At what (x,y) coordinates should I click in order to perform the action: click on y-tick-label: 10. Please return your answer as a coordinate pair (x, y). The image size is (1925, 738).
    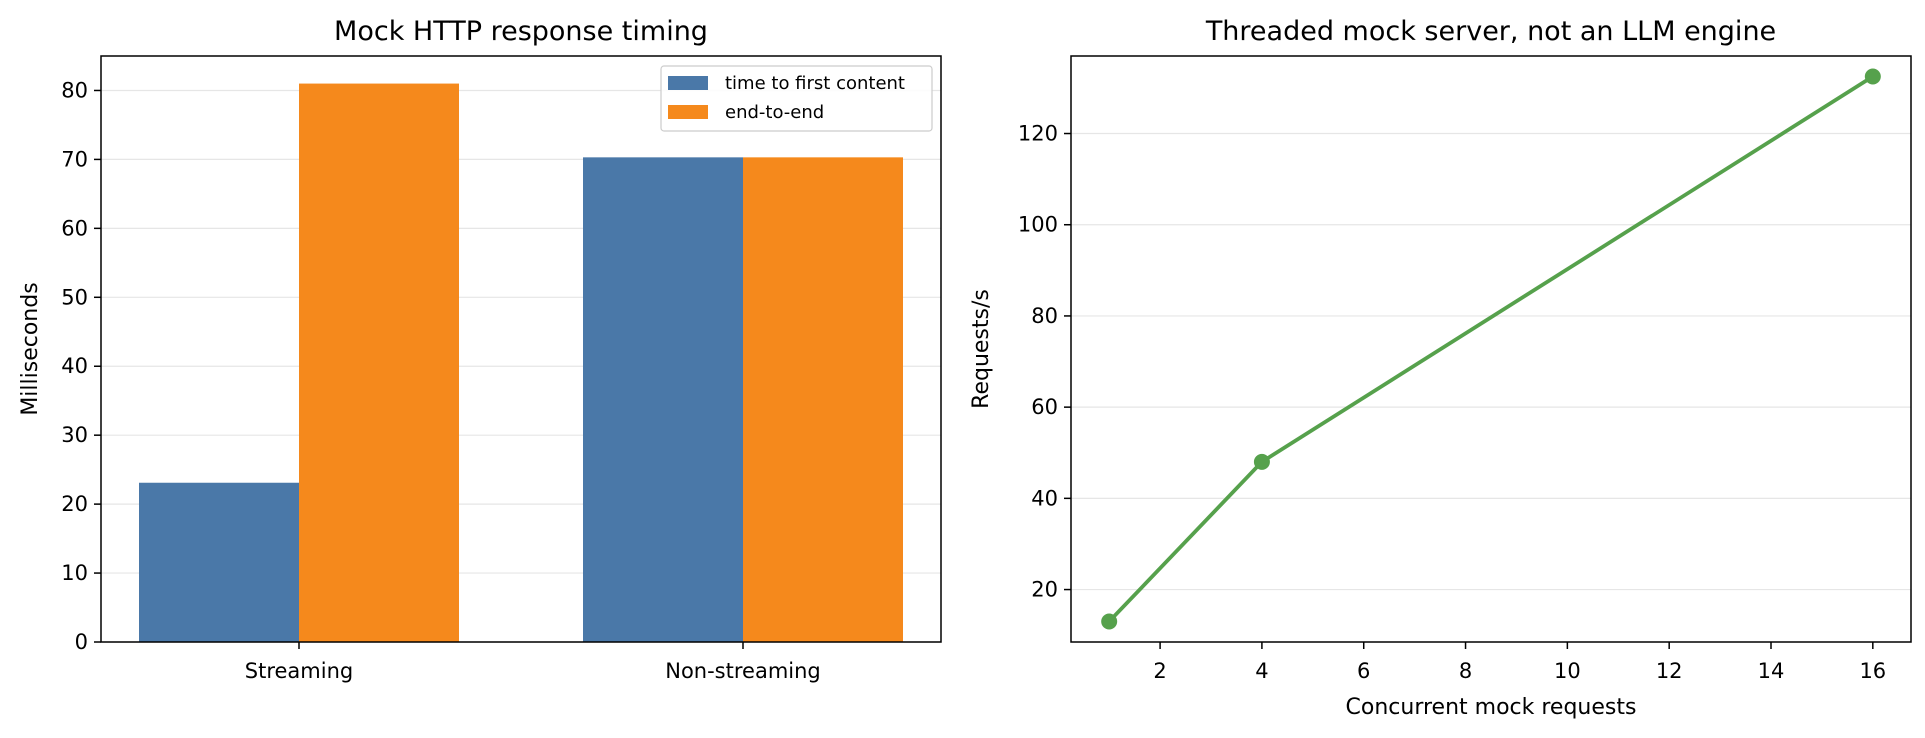
    Looking at the image, I should click on (74, 573).